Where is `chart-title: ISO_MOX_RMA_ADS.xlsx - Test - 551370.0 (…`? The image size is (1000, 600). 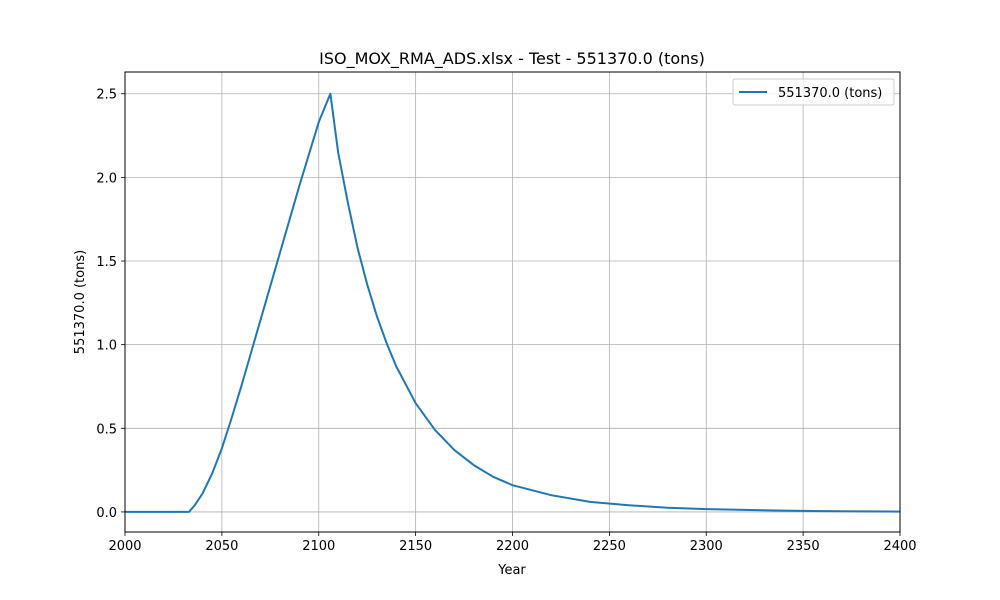 chart-title: ISO_MOX_RMA_ADS.xlsx - Test - 551370.0 (… is located at coordinates (512, 59).